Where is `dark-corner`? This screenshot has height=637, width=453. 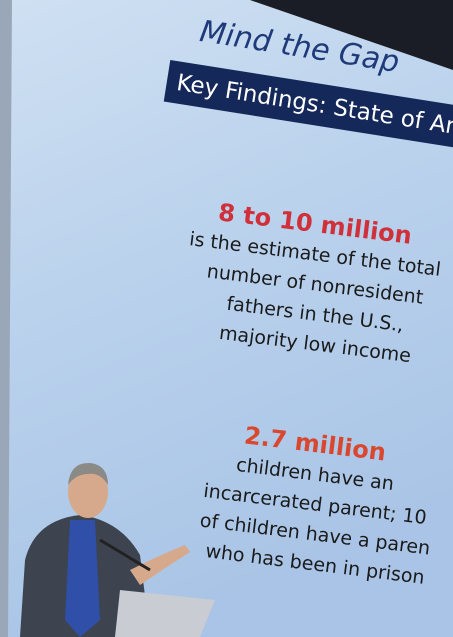 dark-corner is located at coordinates (351, 35).